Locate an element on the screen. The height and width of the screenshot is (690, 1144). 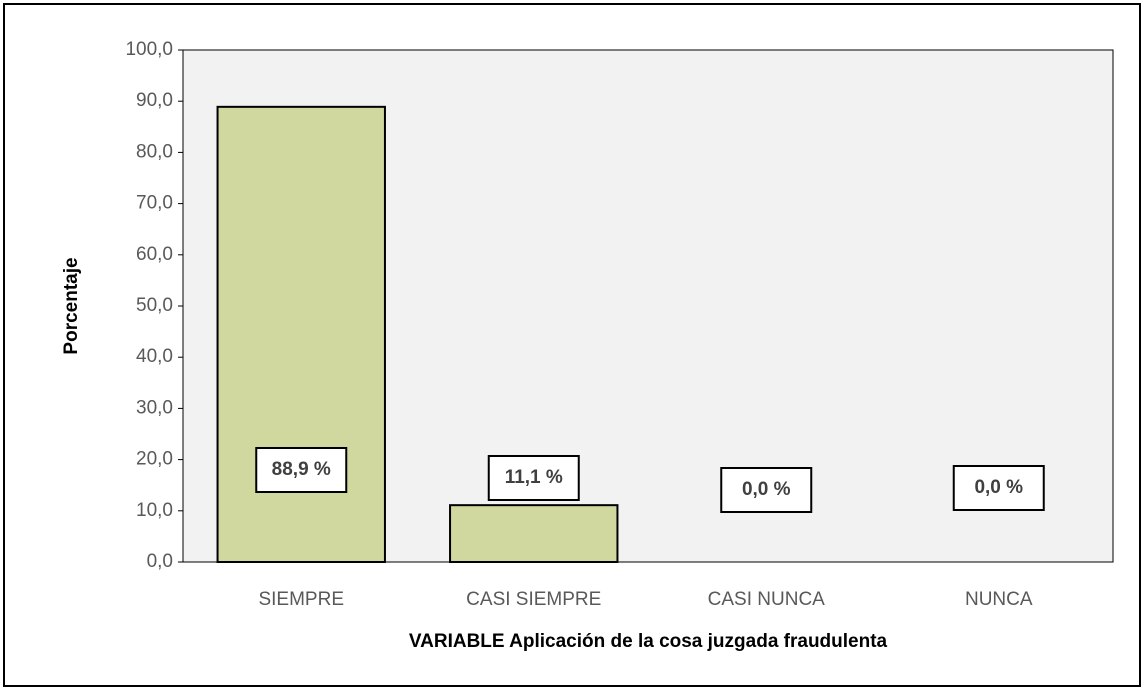
value-label: 88,9 % is located at coordinates (301, 469).